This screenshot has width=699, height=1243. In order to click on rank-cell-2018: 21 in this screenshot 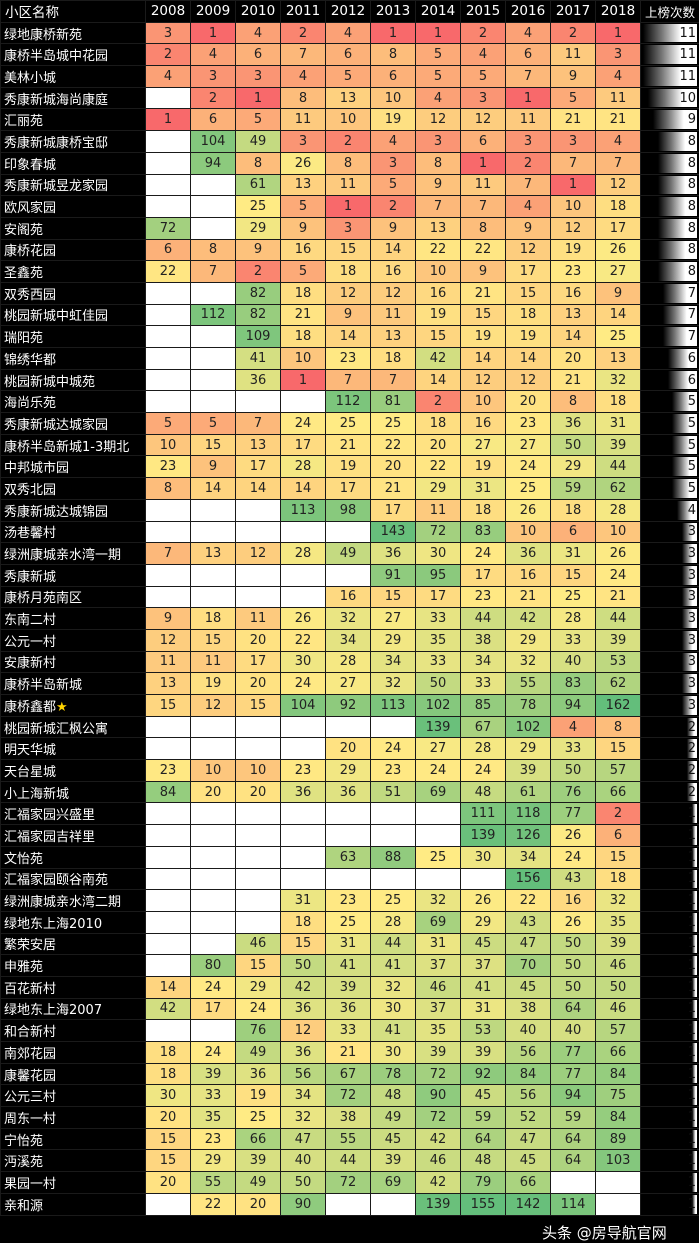, I will do `click(618, 597)`.